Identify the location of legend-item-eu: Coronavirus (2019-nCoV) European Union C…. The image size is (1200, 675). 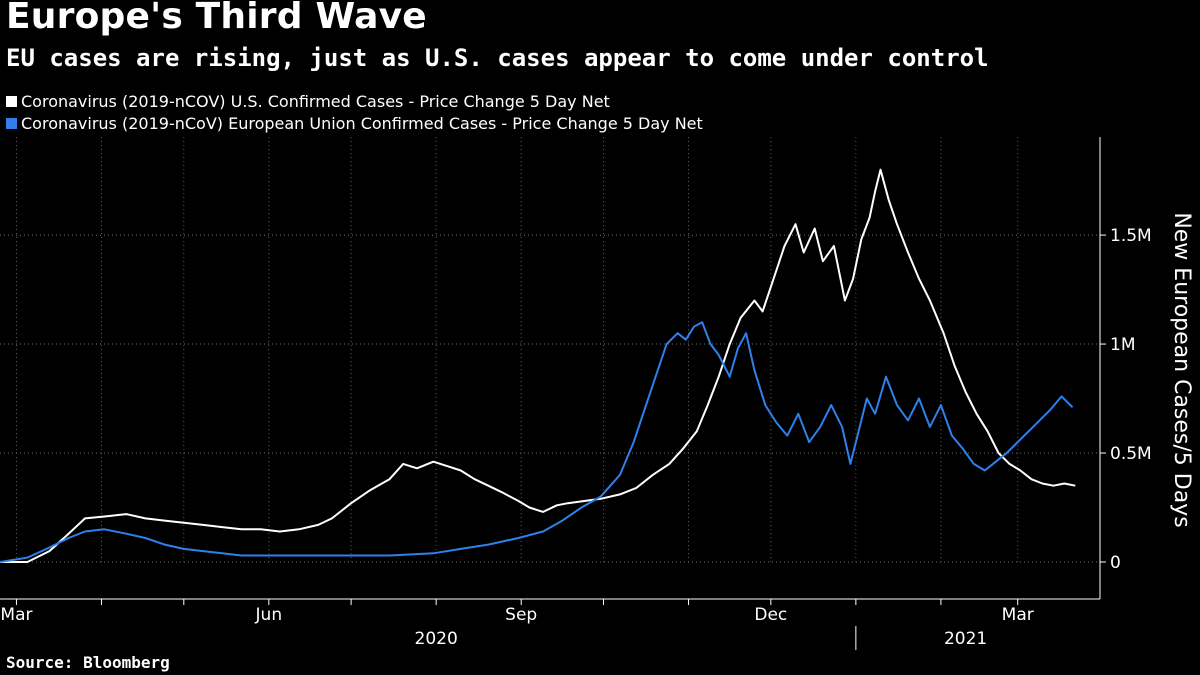
(354, 123).